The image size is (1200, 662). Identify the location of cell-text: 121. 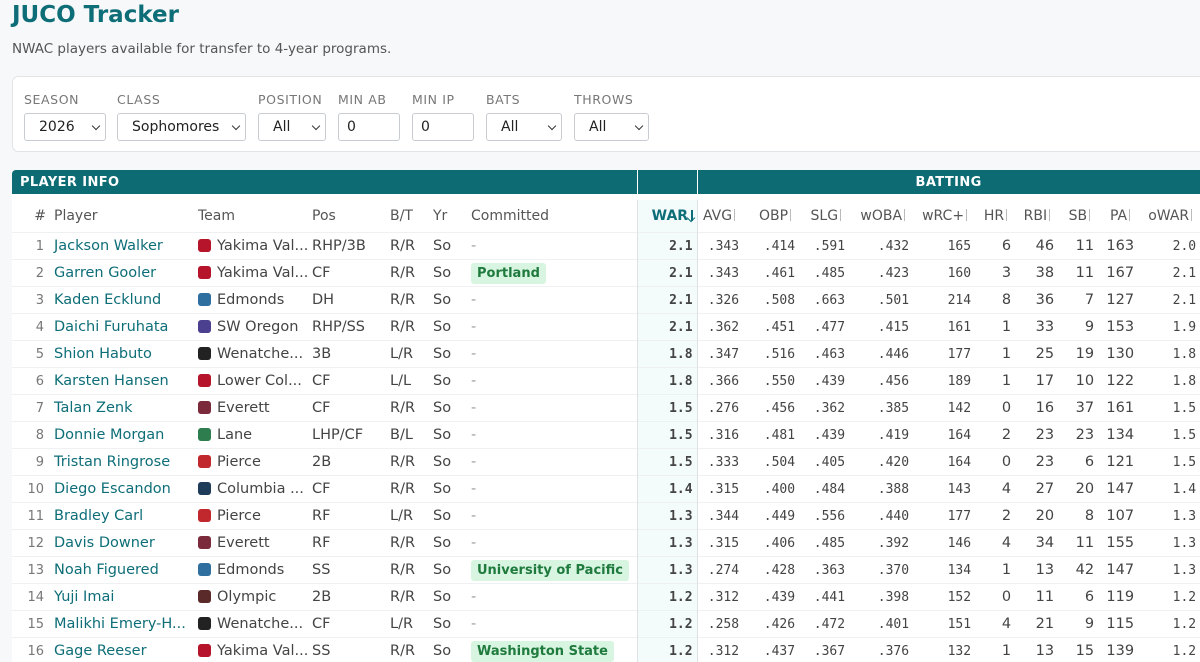
(1120, 462).